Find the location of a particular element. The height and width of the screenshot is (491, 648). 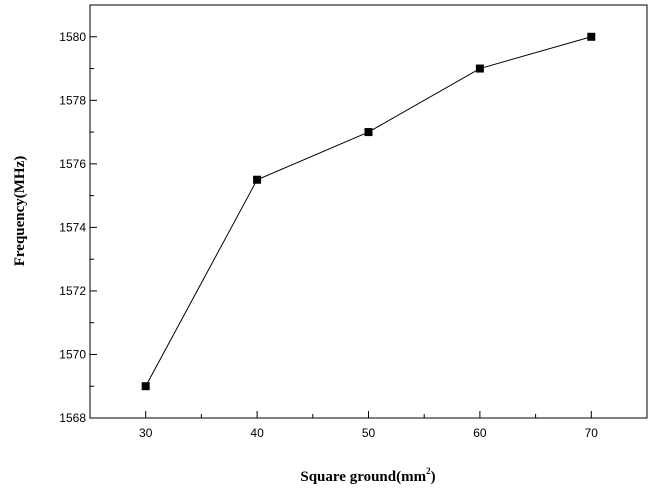

y-tick-label: 1574 is located at coordinates (72, 227).